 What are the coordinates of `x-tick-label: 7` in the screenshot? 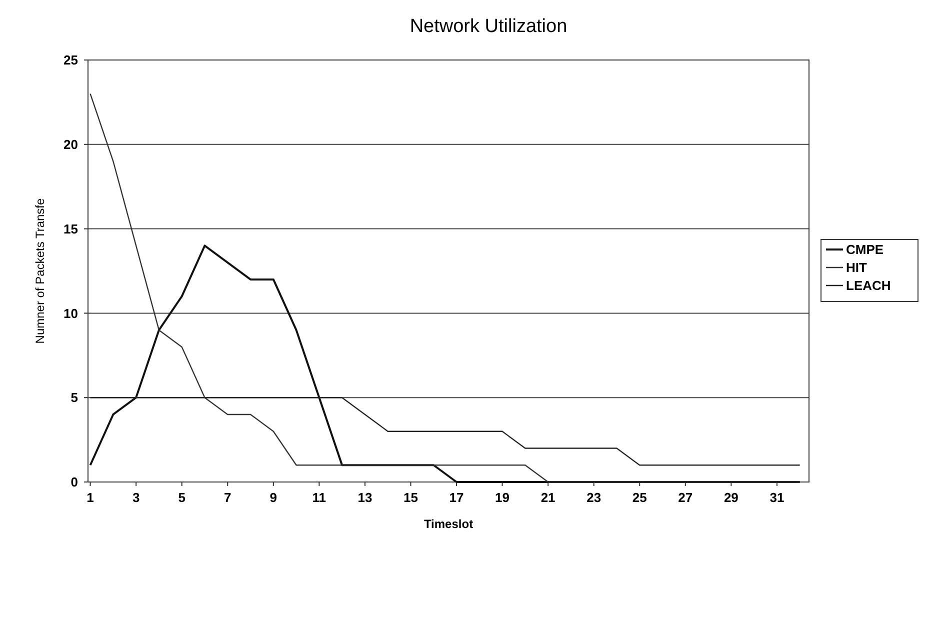 It's located at (228, 497).